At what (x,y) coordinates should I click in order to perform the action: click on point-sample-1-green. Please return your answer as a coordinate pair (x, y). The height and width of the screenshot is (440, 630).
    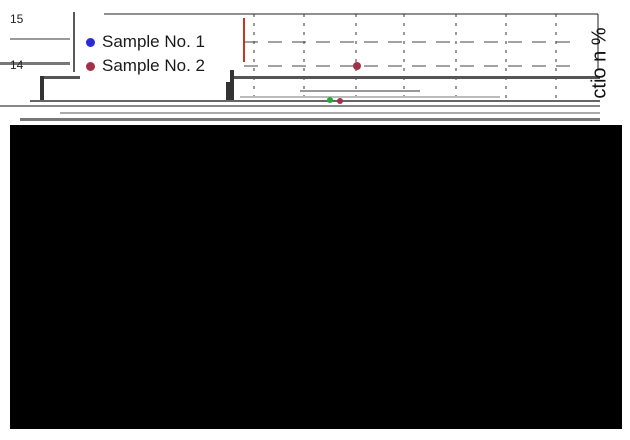
    Looking at the image, I should click on (330, 100).